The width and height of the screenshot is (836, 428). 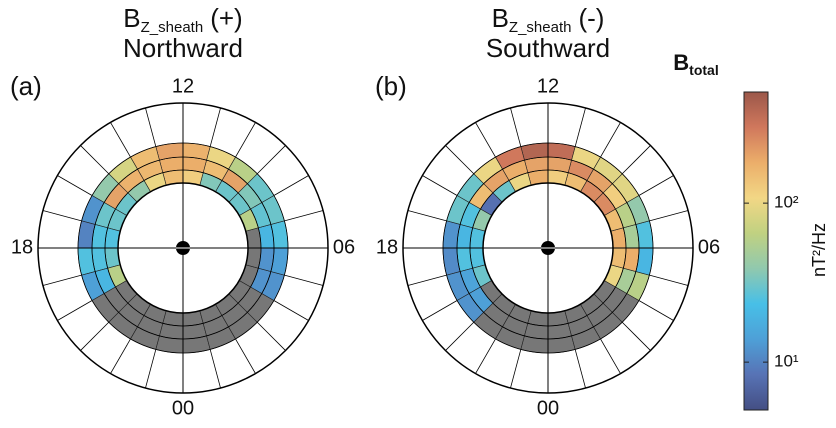 I want to click on colorbar-tick-label: 10¹, so click(x=786, y=361).